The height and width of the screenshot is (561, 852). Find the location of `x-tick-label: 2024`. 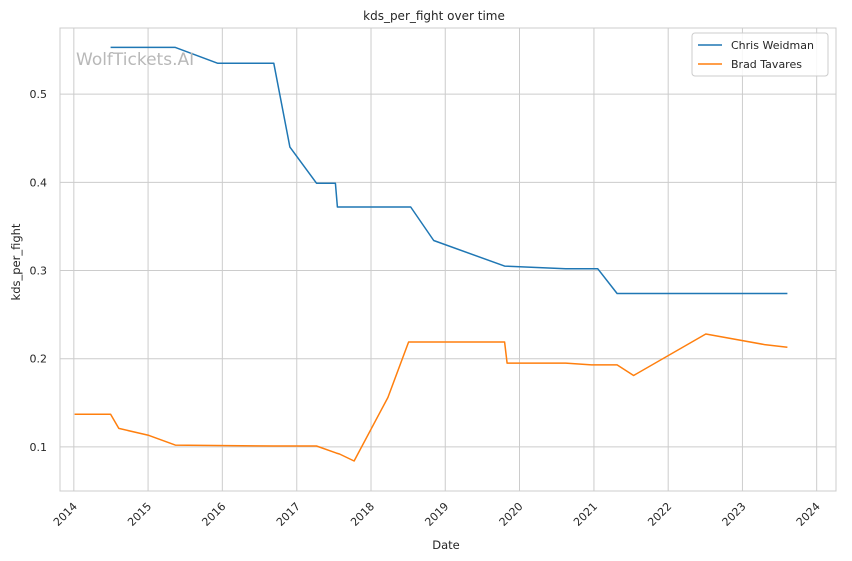

x-tick-label: 2024 is located at coordinates (808, 514).